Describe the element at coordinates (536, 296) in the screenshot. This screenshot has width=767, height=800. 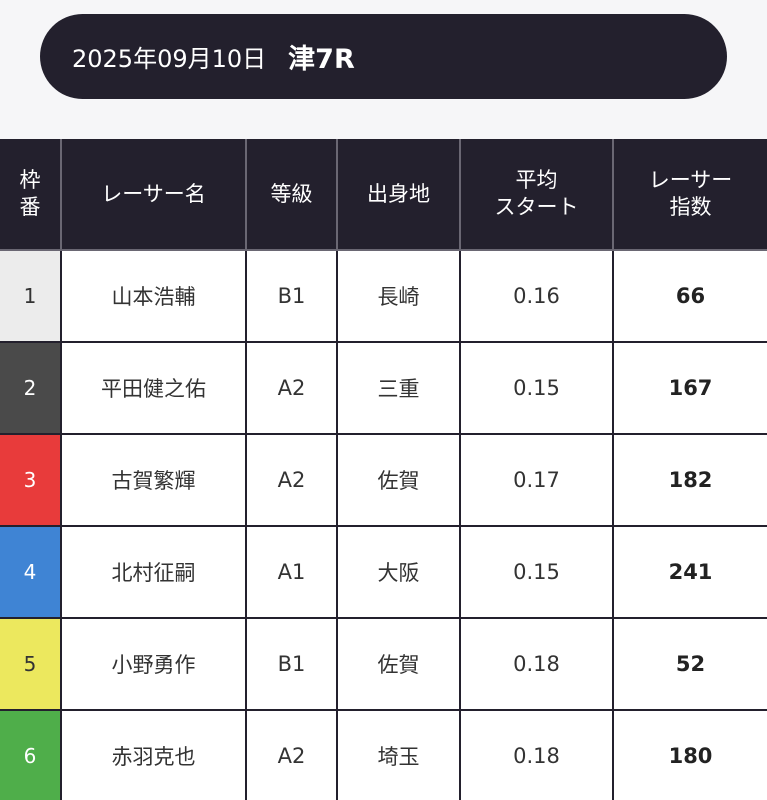
I see `racer-avg-start: 0.16` at that location.